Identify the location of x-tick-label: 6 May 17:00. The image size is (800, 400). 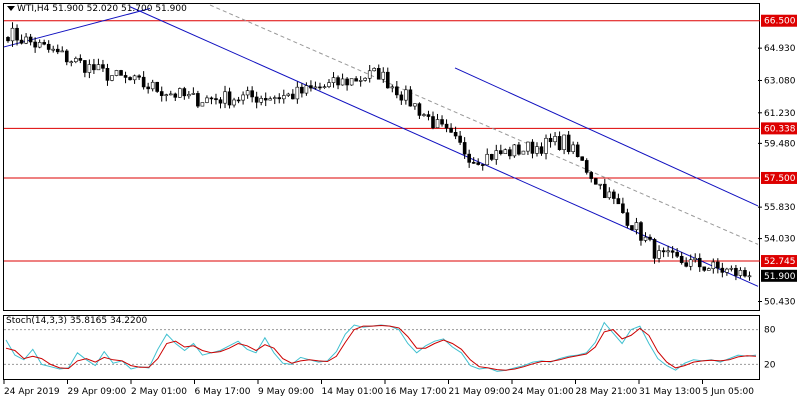
(223, 392).